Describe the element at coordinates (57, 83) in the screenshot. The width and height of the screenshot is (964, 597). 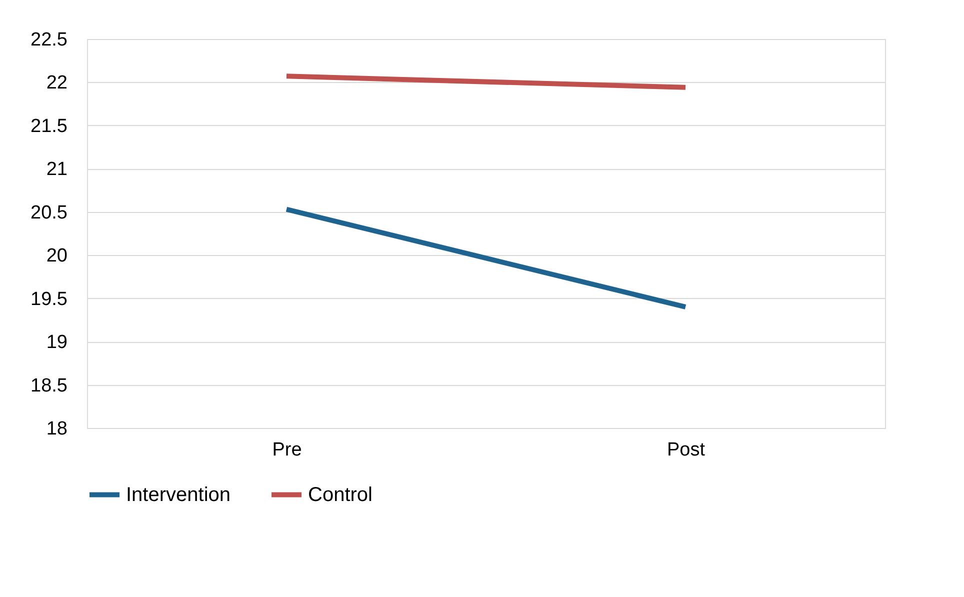
I see `y-tick-label: 22` at that location.